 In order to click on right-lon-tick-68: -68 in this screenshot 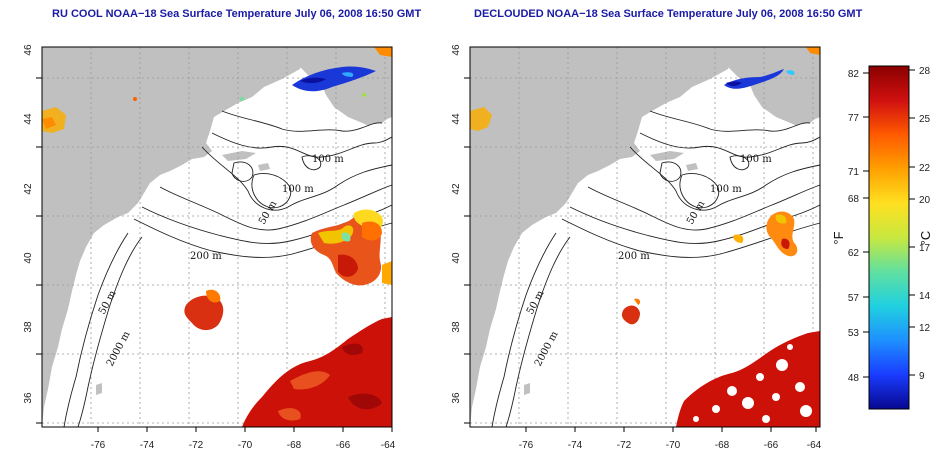, I will do `click(722, 445)`.